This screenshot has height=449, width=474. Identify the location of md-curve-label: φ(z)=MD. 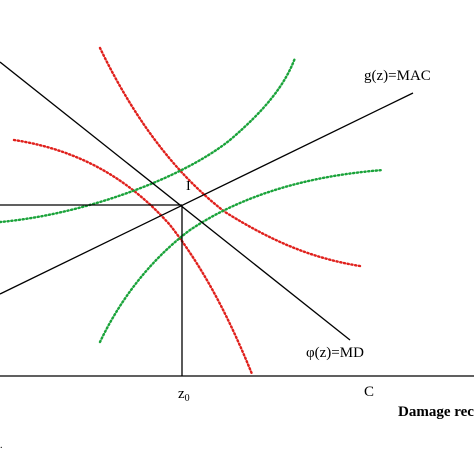
(335, 353).